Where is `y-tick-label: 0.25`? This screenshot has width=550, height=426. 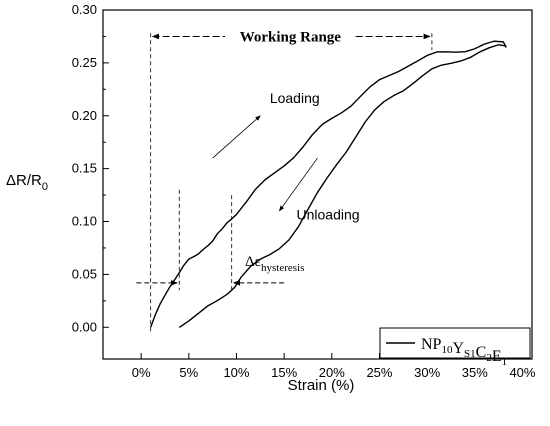 y-tick-label: 0.25 is located at coordinates (84, 62).